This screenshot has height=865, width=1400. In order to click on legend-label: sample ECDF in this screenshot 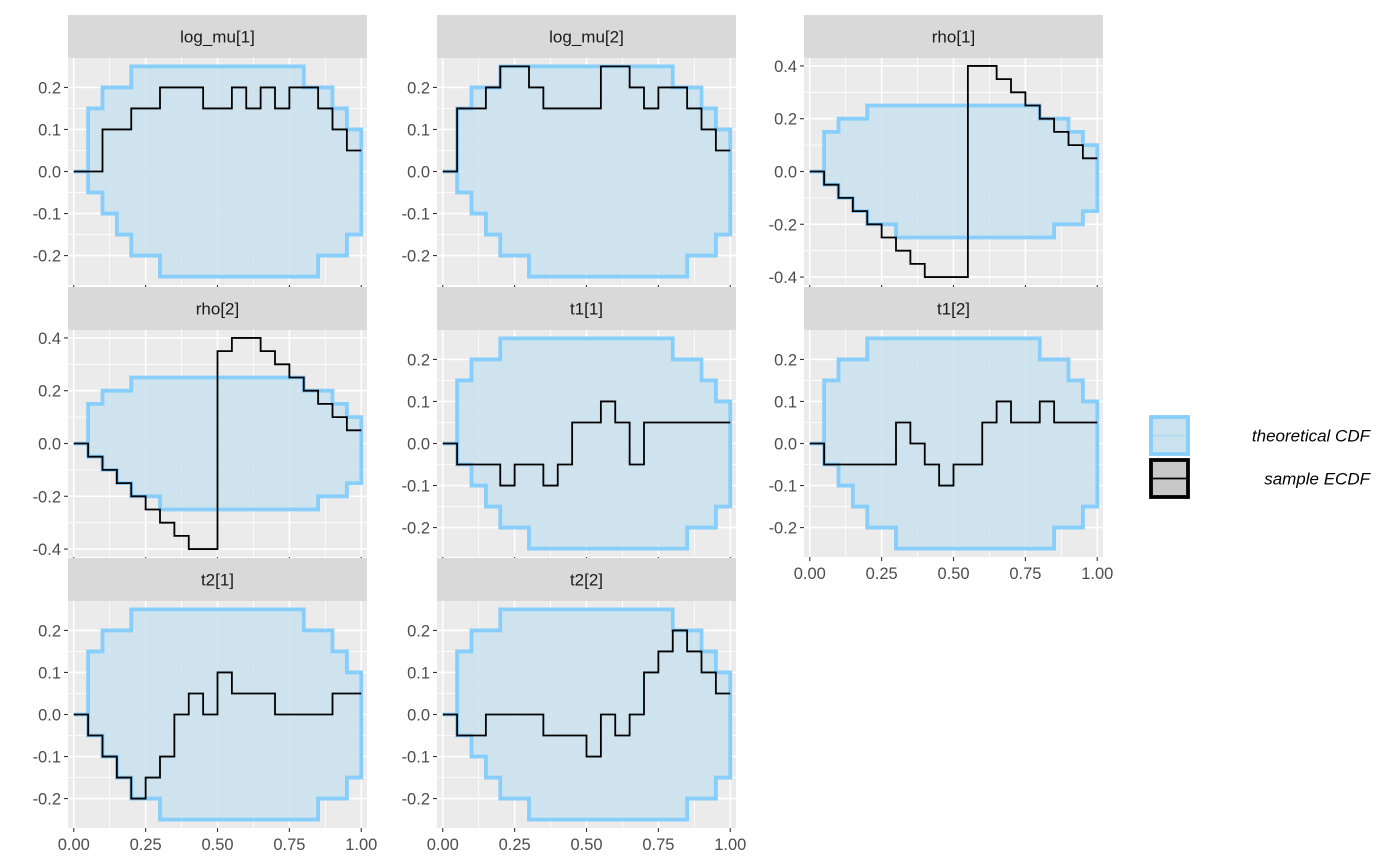, I will do `click(1317, 479)`.